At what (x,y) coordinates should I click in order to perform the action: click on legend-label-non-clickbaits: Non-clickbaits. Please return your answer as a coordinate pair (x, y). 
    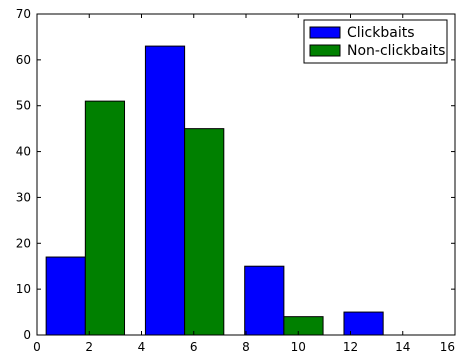
    Looking at the image, I should click on (396, 51).